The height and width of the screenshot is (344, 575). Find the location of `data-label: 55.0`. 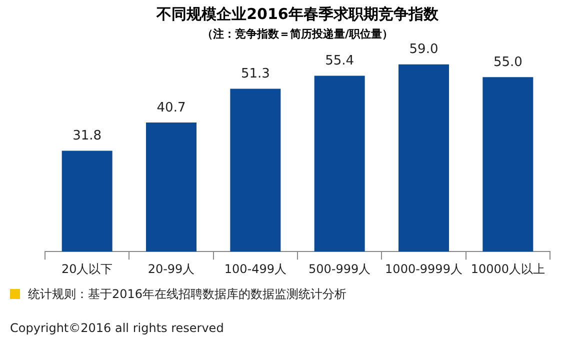

data-label: 55.0 is located at coordinates (507, 62).